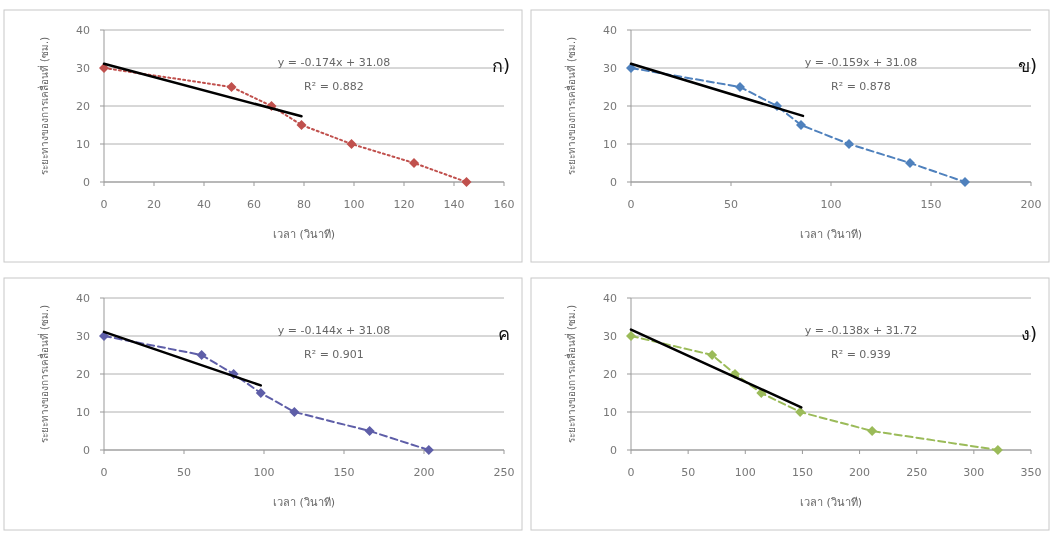 This screenshot has width=1054, height=535. What do you see at coordinates (454, 204) in the screenshot?
I see `x-tick-label: 140` at bounding box center [454, 204].